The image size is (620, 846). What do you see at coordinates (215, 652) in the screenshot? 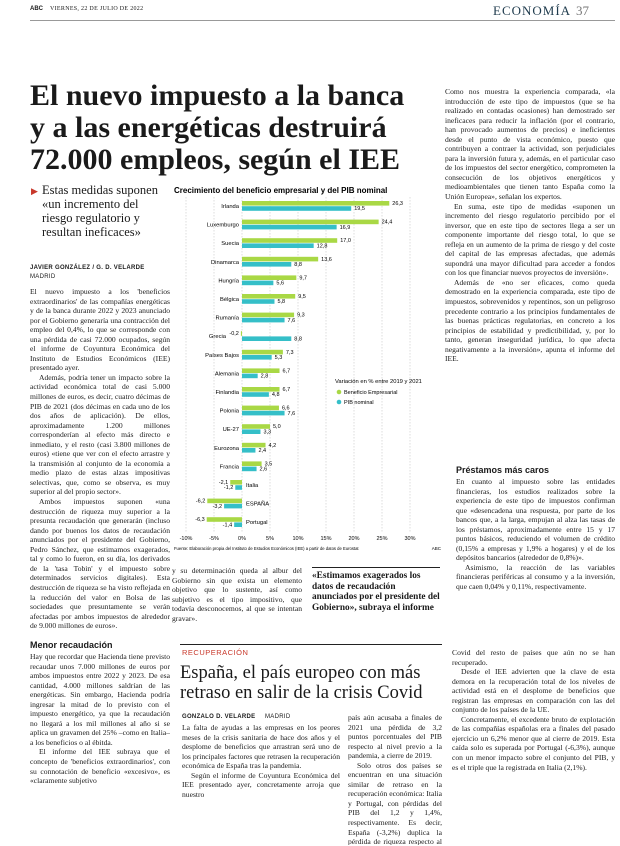
I see `kicker: RECUPERACIÓN` at bounding box center [215, 652].